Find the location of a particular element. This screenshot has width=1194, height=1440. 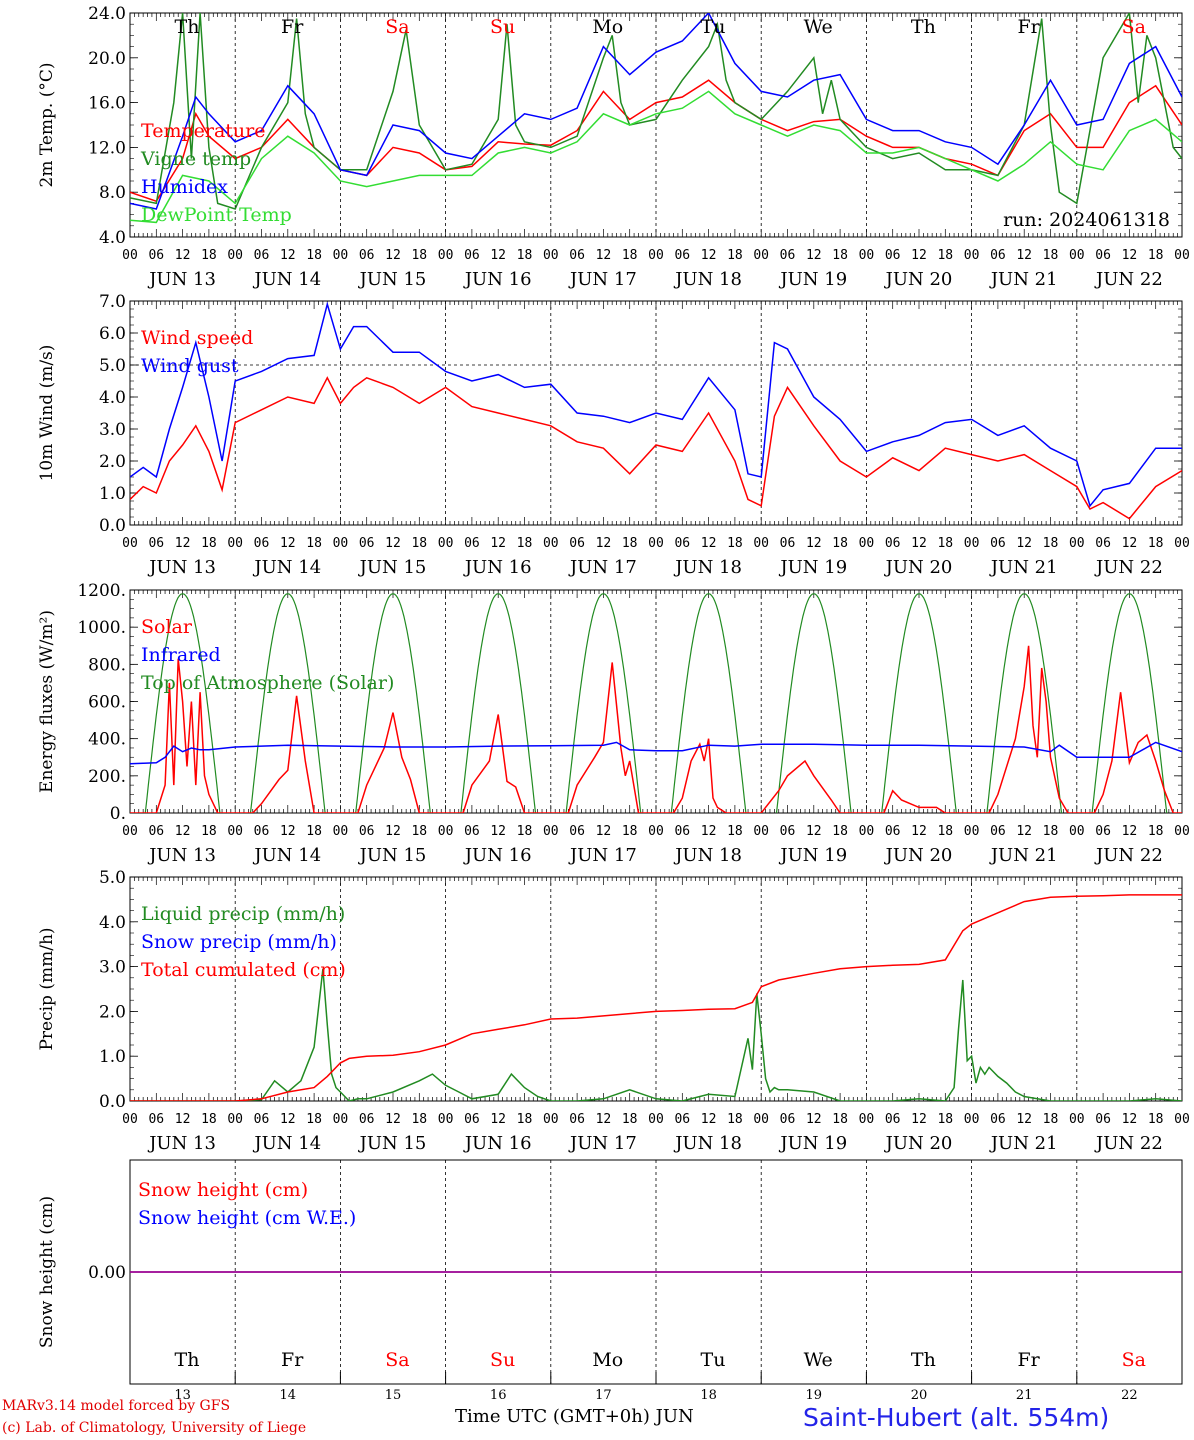

day-number-label: 17 is located at coordinates (603, 1395).